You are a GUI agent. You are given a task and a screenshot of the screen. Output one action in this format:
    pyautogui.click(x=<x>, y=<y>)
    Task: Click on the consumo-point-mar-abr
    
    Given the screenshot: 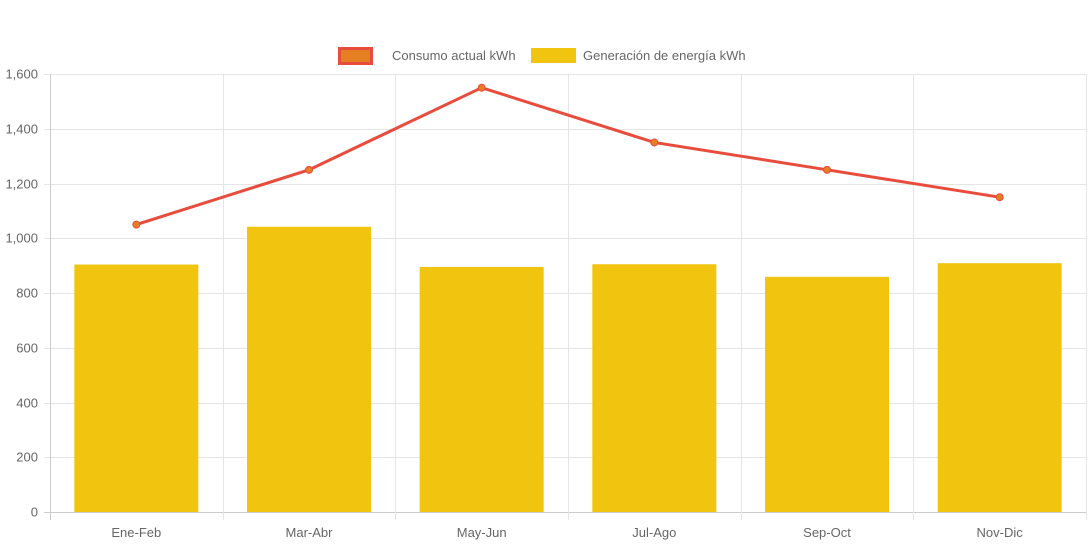 What is the action you would take?
    pyautogui.click(x=309, y=169)
    